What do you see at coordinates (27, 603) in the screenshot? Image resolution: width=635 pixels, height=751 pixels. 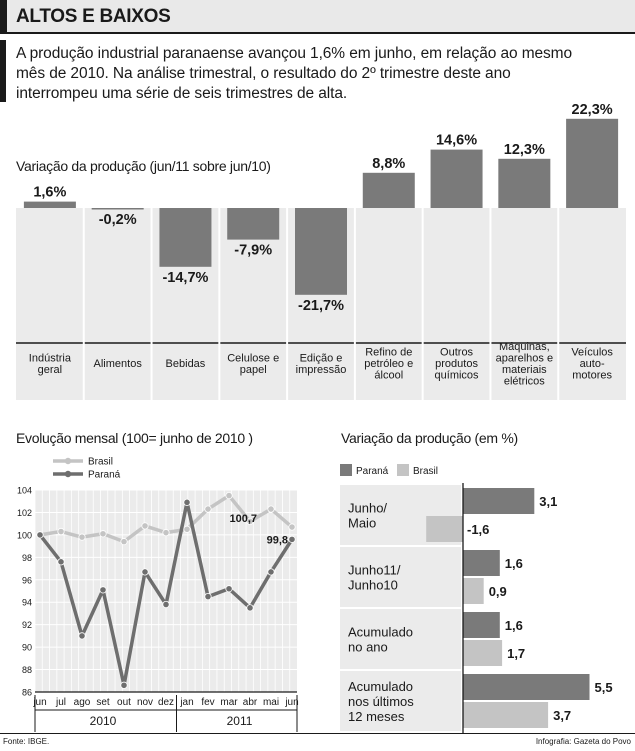 I see `y-tick-label: 94` at bounding box center [27, 603].